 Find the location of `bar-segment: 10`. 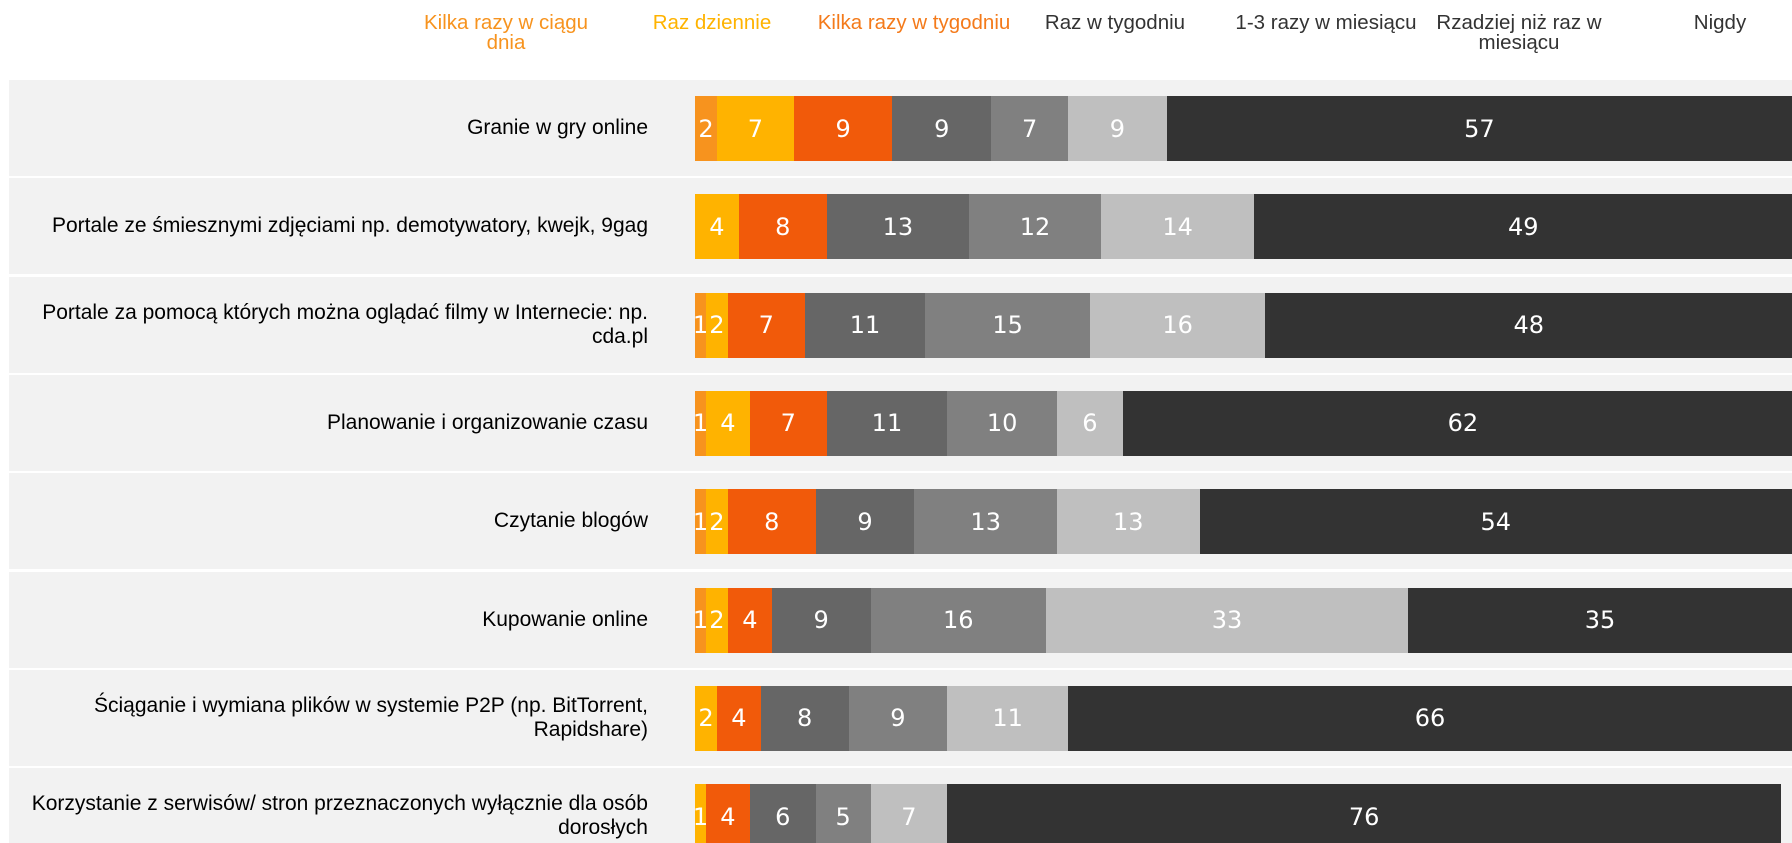

bar-segment: 10 is located at coordinates (1002, 423).